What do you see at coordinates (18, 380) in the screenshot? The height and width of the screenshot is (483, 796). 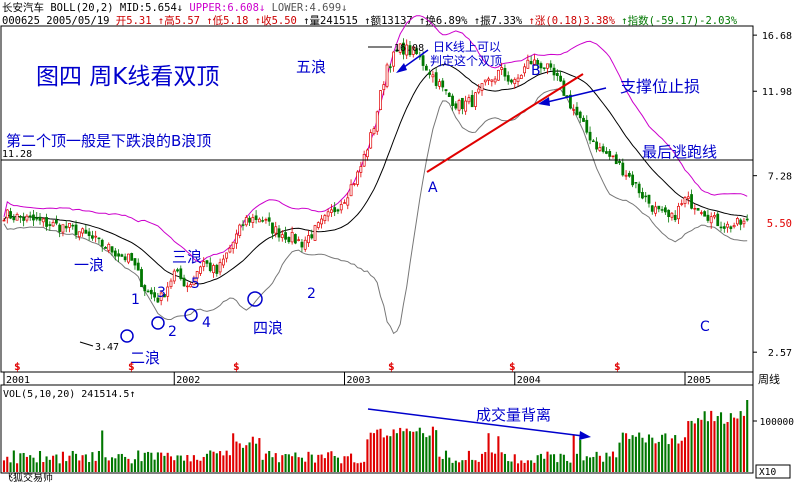 I see `year-tick-label: 2001` at bounding box center [18, 380].